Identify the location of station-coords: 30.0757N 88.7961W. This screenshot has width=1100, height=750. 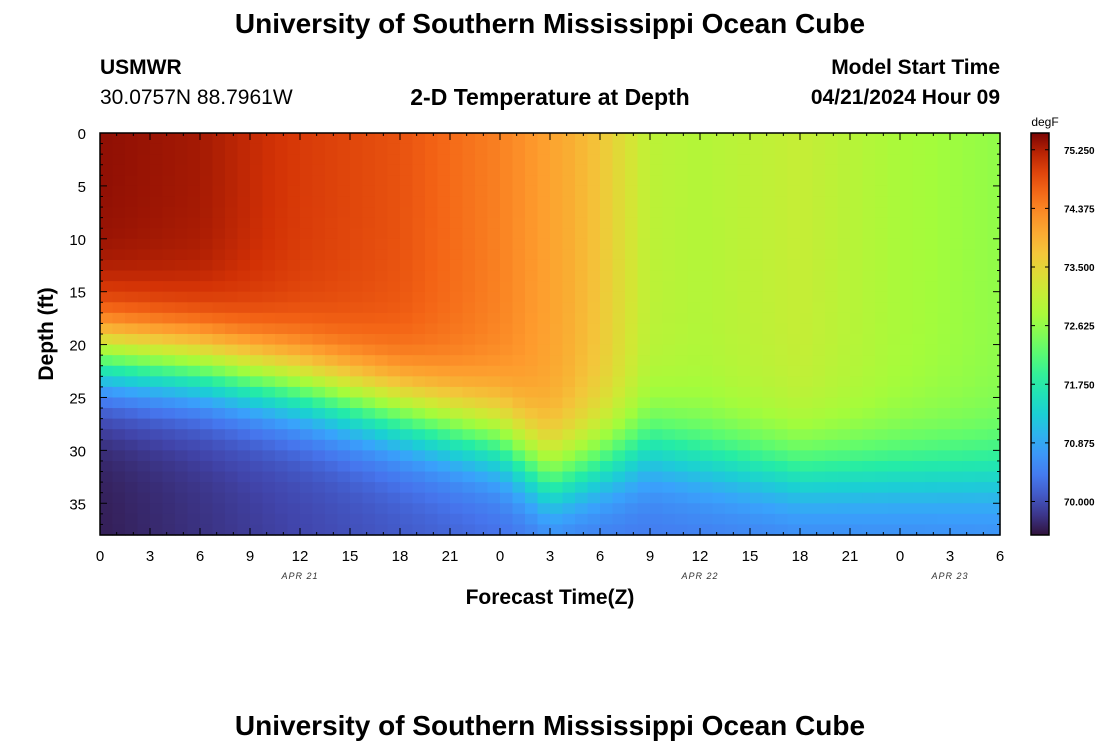
(196, 97).